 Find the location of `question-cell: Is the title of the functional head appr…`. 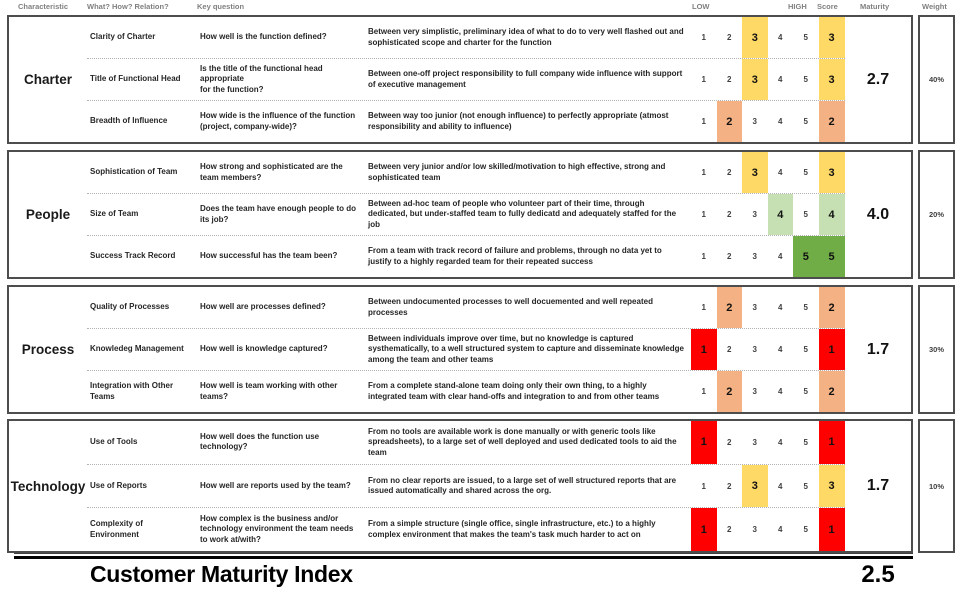

question-cell: Is the title of the functional head appr… is located at coordinates (261, 78).